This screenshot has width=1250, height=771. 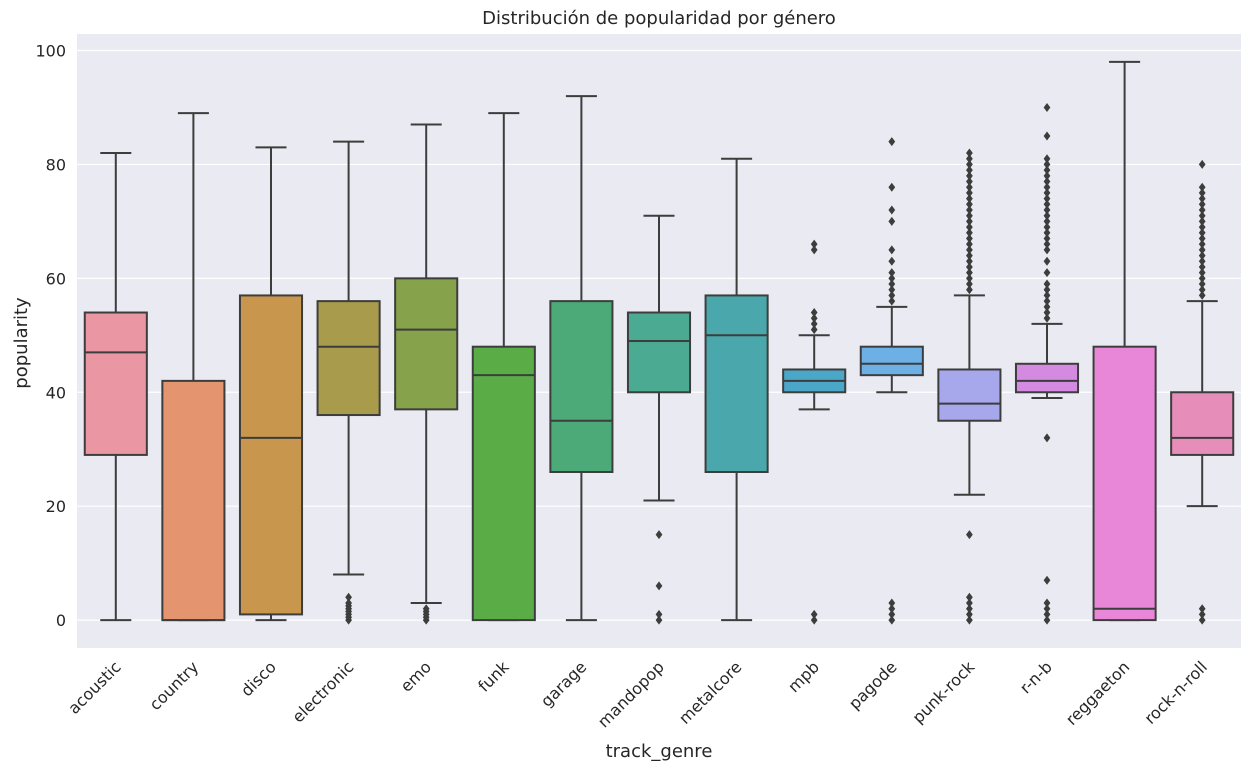 What do you see at coordinates (56, 278) in the screenshot?
I see `y-tick-label: 60` at bounding box center [56, 278].